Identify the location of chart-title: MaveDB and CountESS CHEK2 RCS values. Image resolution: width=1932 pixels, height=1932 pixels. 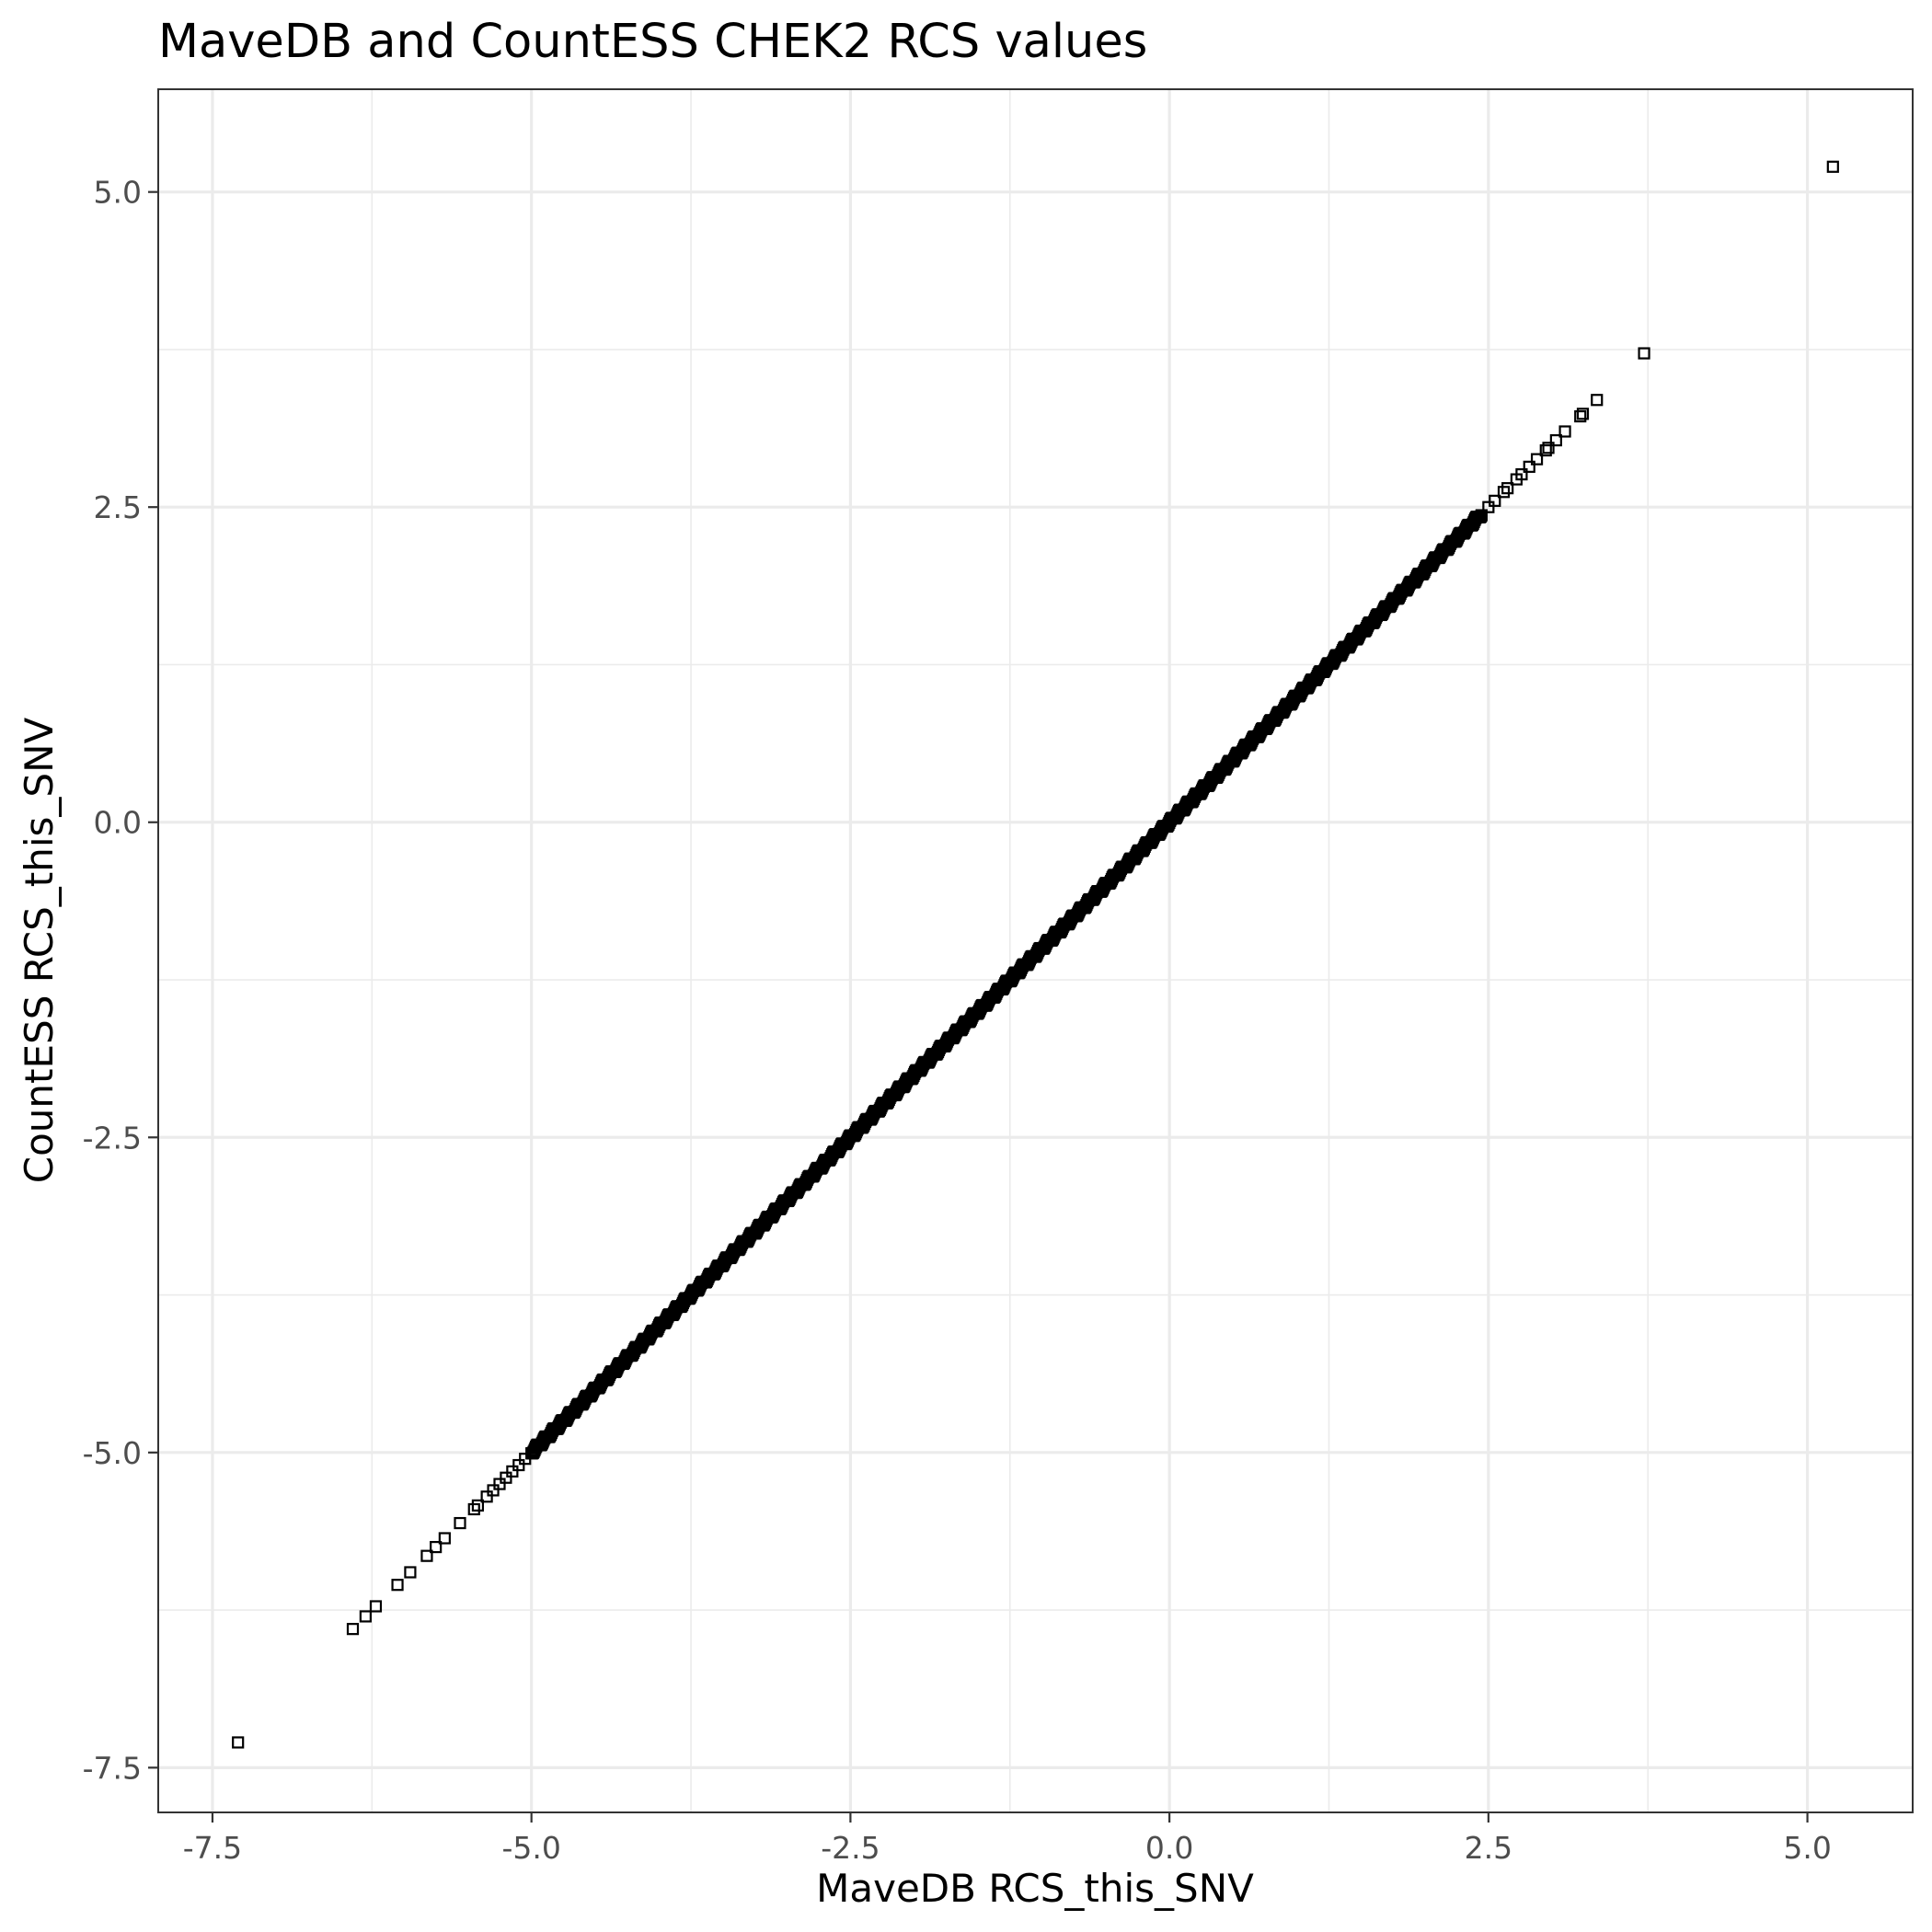
(652, 42).